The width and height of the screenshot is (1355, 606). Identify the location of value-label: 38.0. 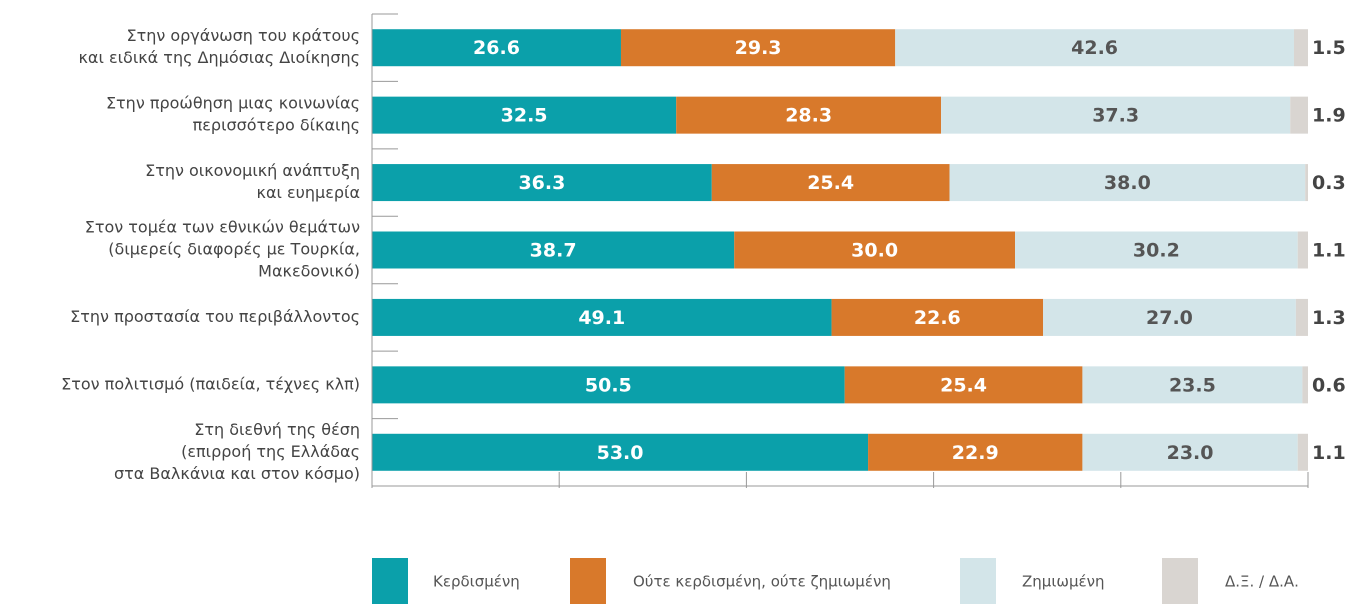
(1127, 183).